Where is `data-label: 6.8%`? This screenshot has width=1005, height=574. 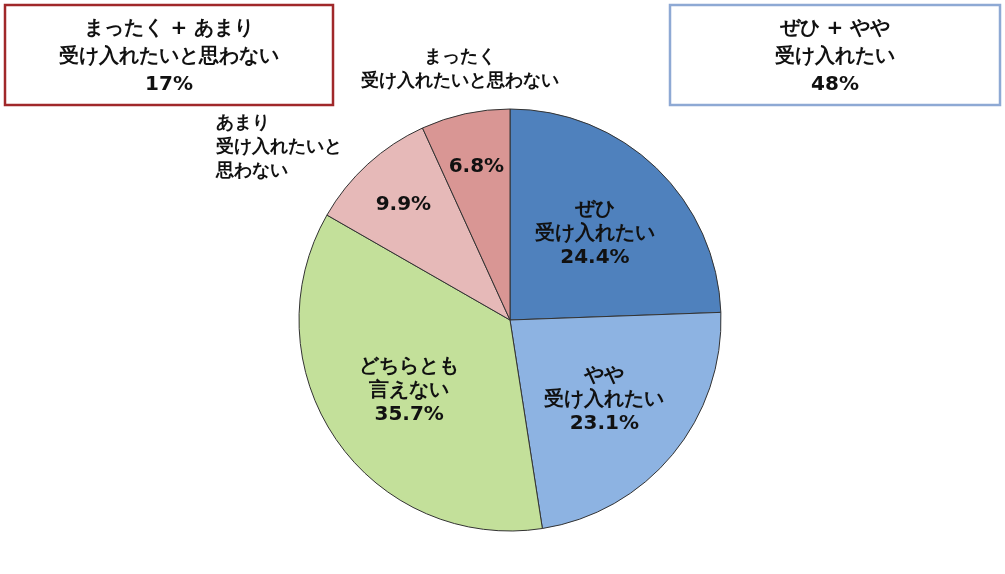
data-label: 6.8% is located at coordinates (476, 165).